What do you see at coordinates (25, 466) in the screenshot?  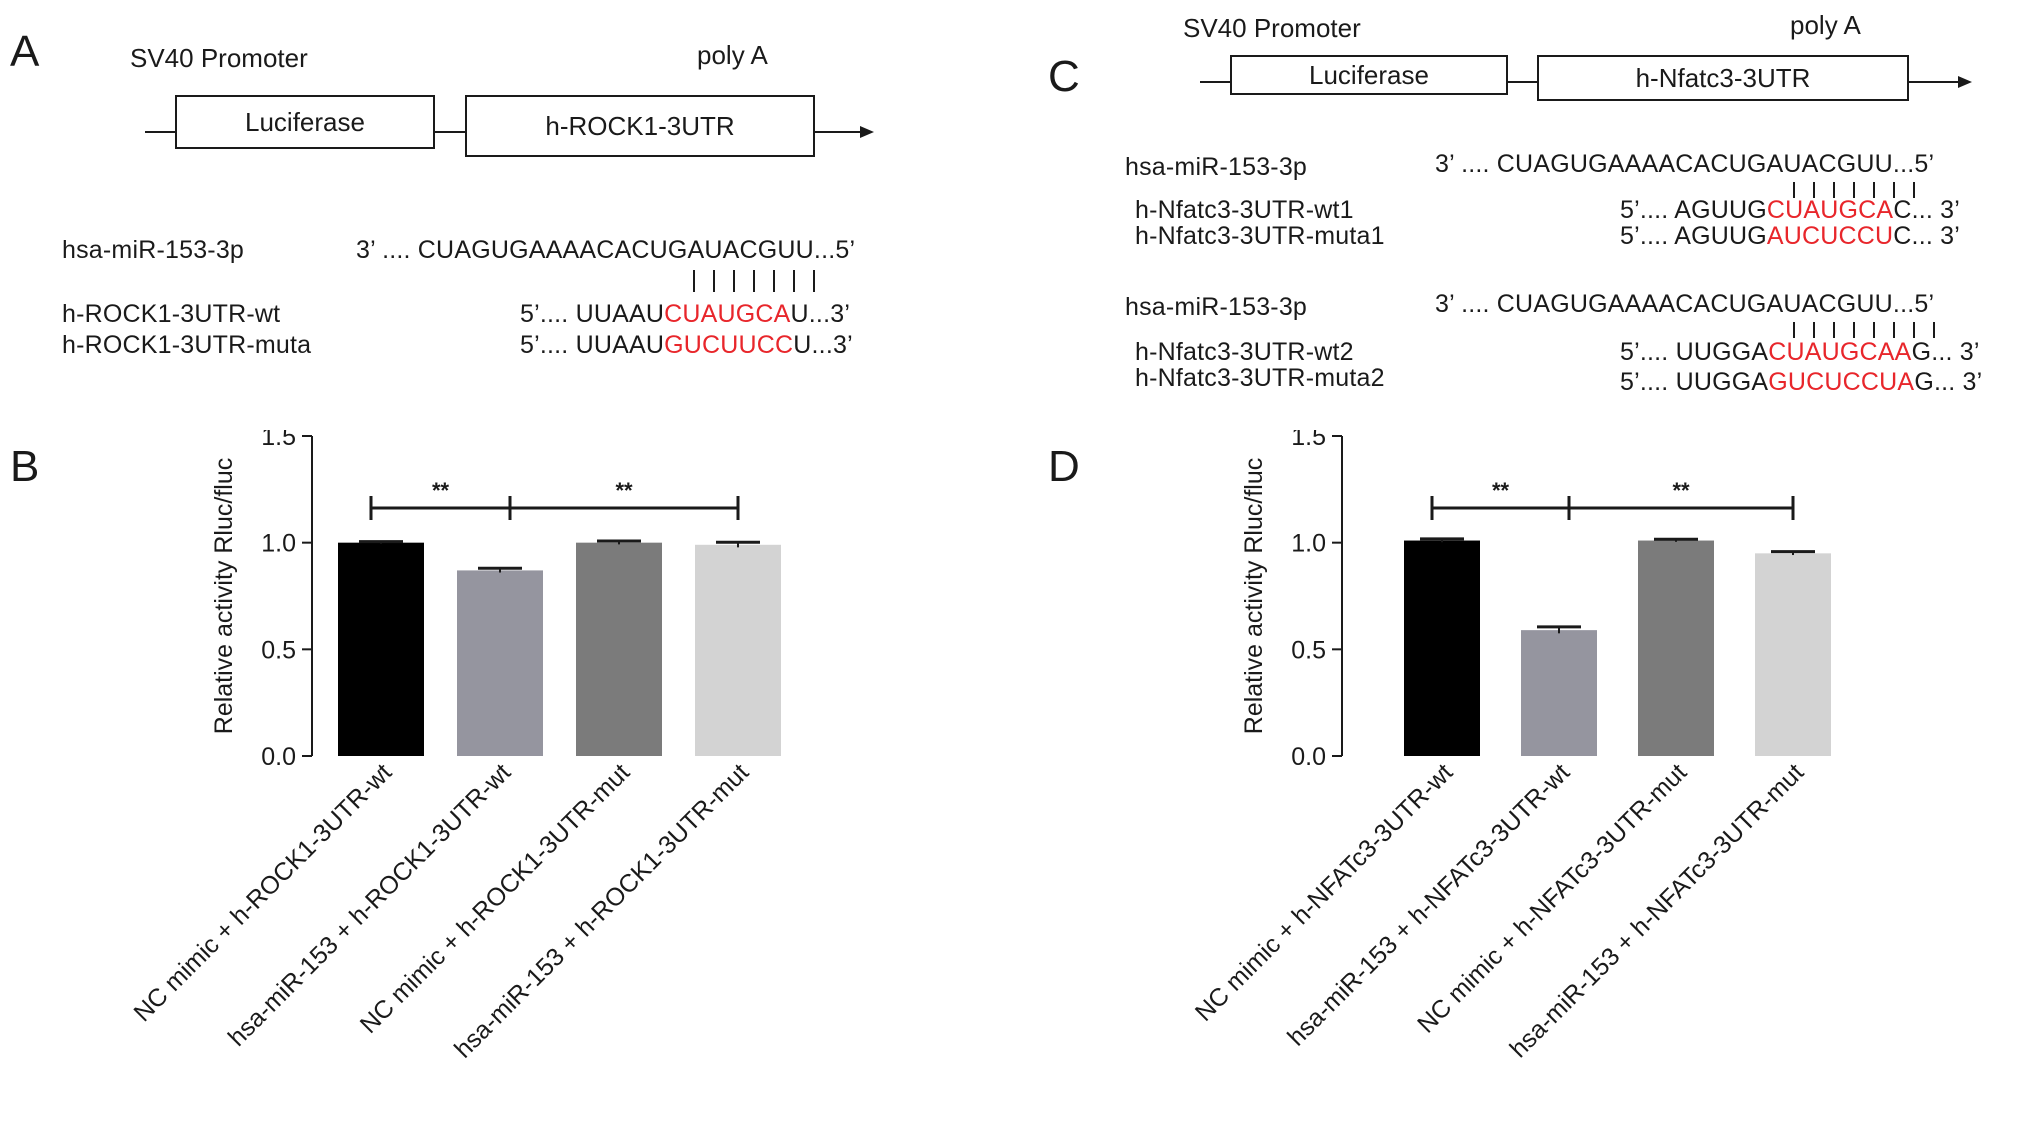 I see `panel-letter-b: B` at bounding box center [25, 466].